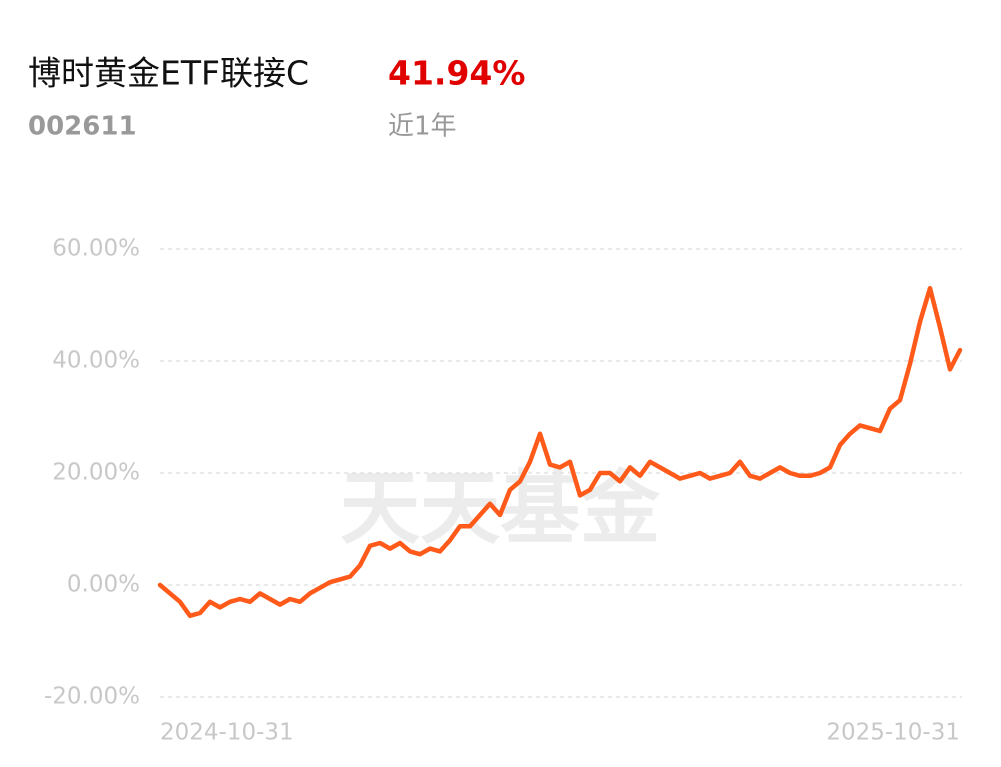 The width and height of the screenshot is (1001, 767). I want to click on fund-code: 002611, so click(82, 127).